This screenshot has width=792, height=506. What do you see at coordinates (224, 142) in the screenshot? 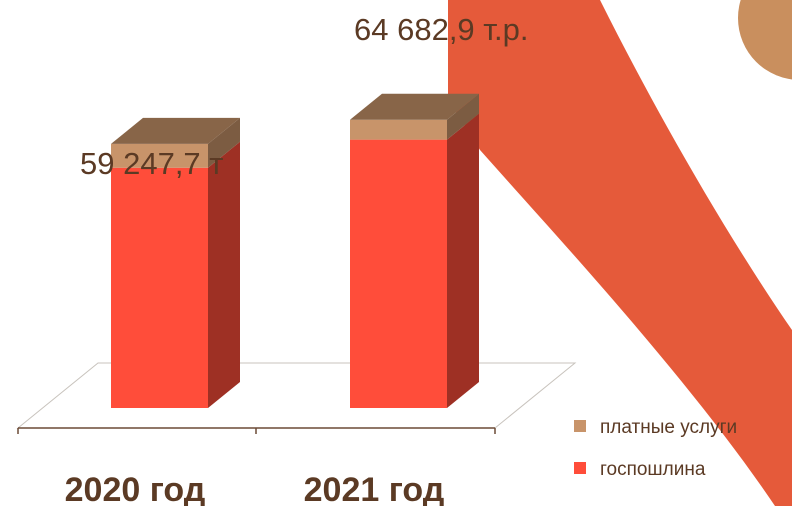
I see `bar-2020-paid-services-side` at bounding box center [224, 142].